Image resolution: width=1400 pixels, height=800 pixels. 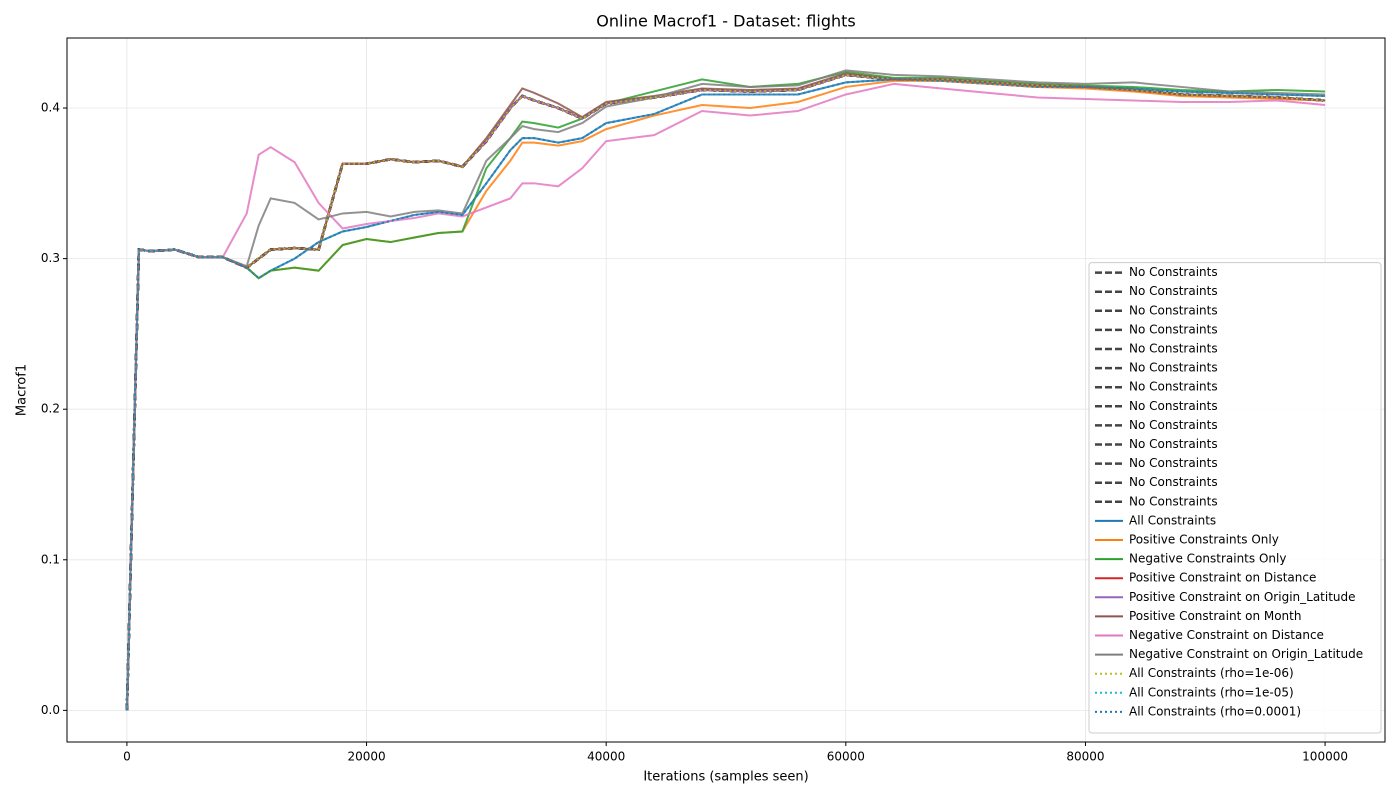 I want to click on y-tick-label: 0.4, so click(x=50, y=108).